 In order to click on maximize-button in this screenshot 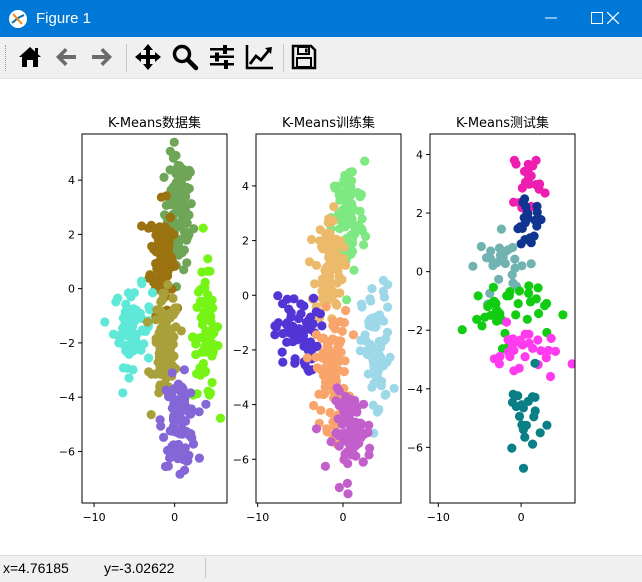, I will do `click(597, 18)`.